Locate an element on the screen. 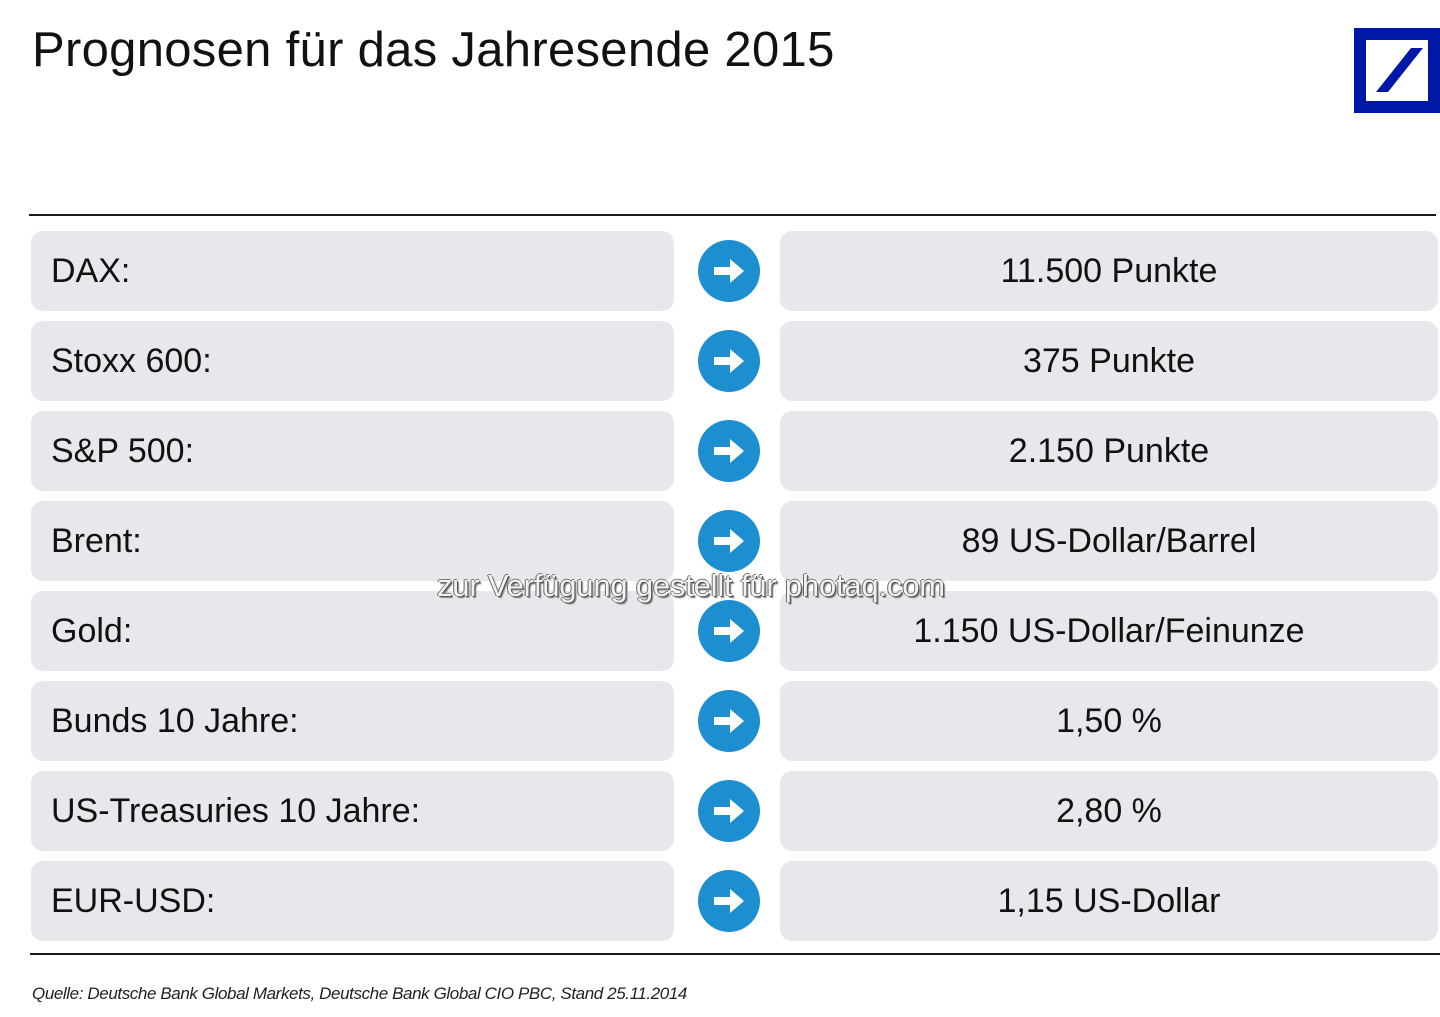 Image resolution: width=1440 pixels, height=1017 pixels. forecast-row: DAX: 11.500 Punkte is located at coordinates (720, 271).